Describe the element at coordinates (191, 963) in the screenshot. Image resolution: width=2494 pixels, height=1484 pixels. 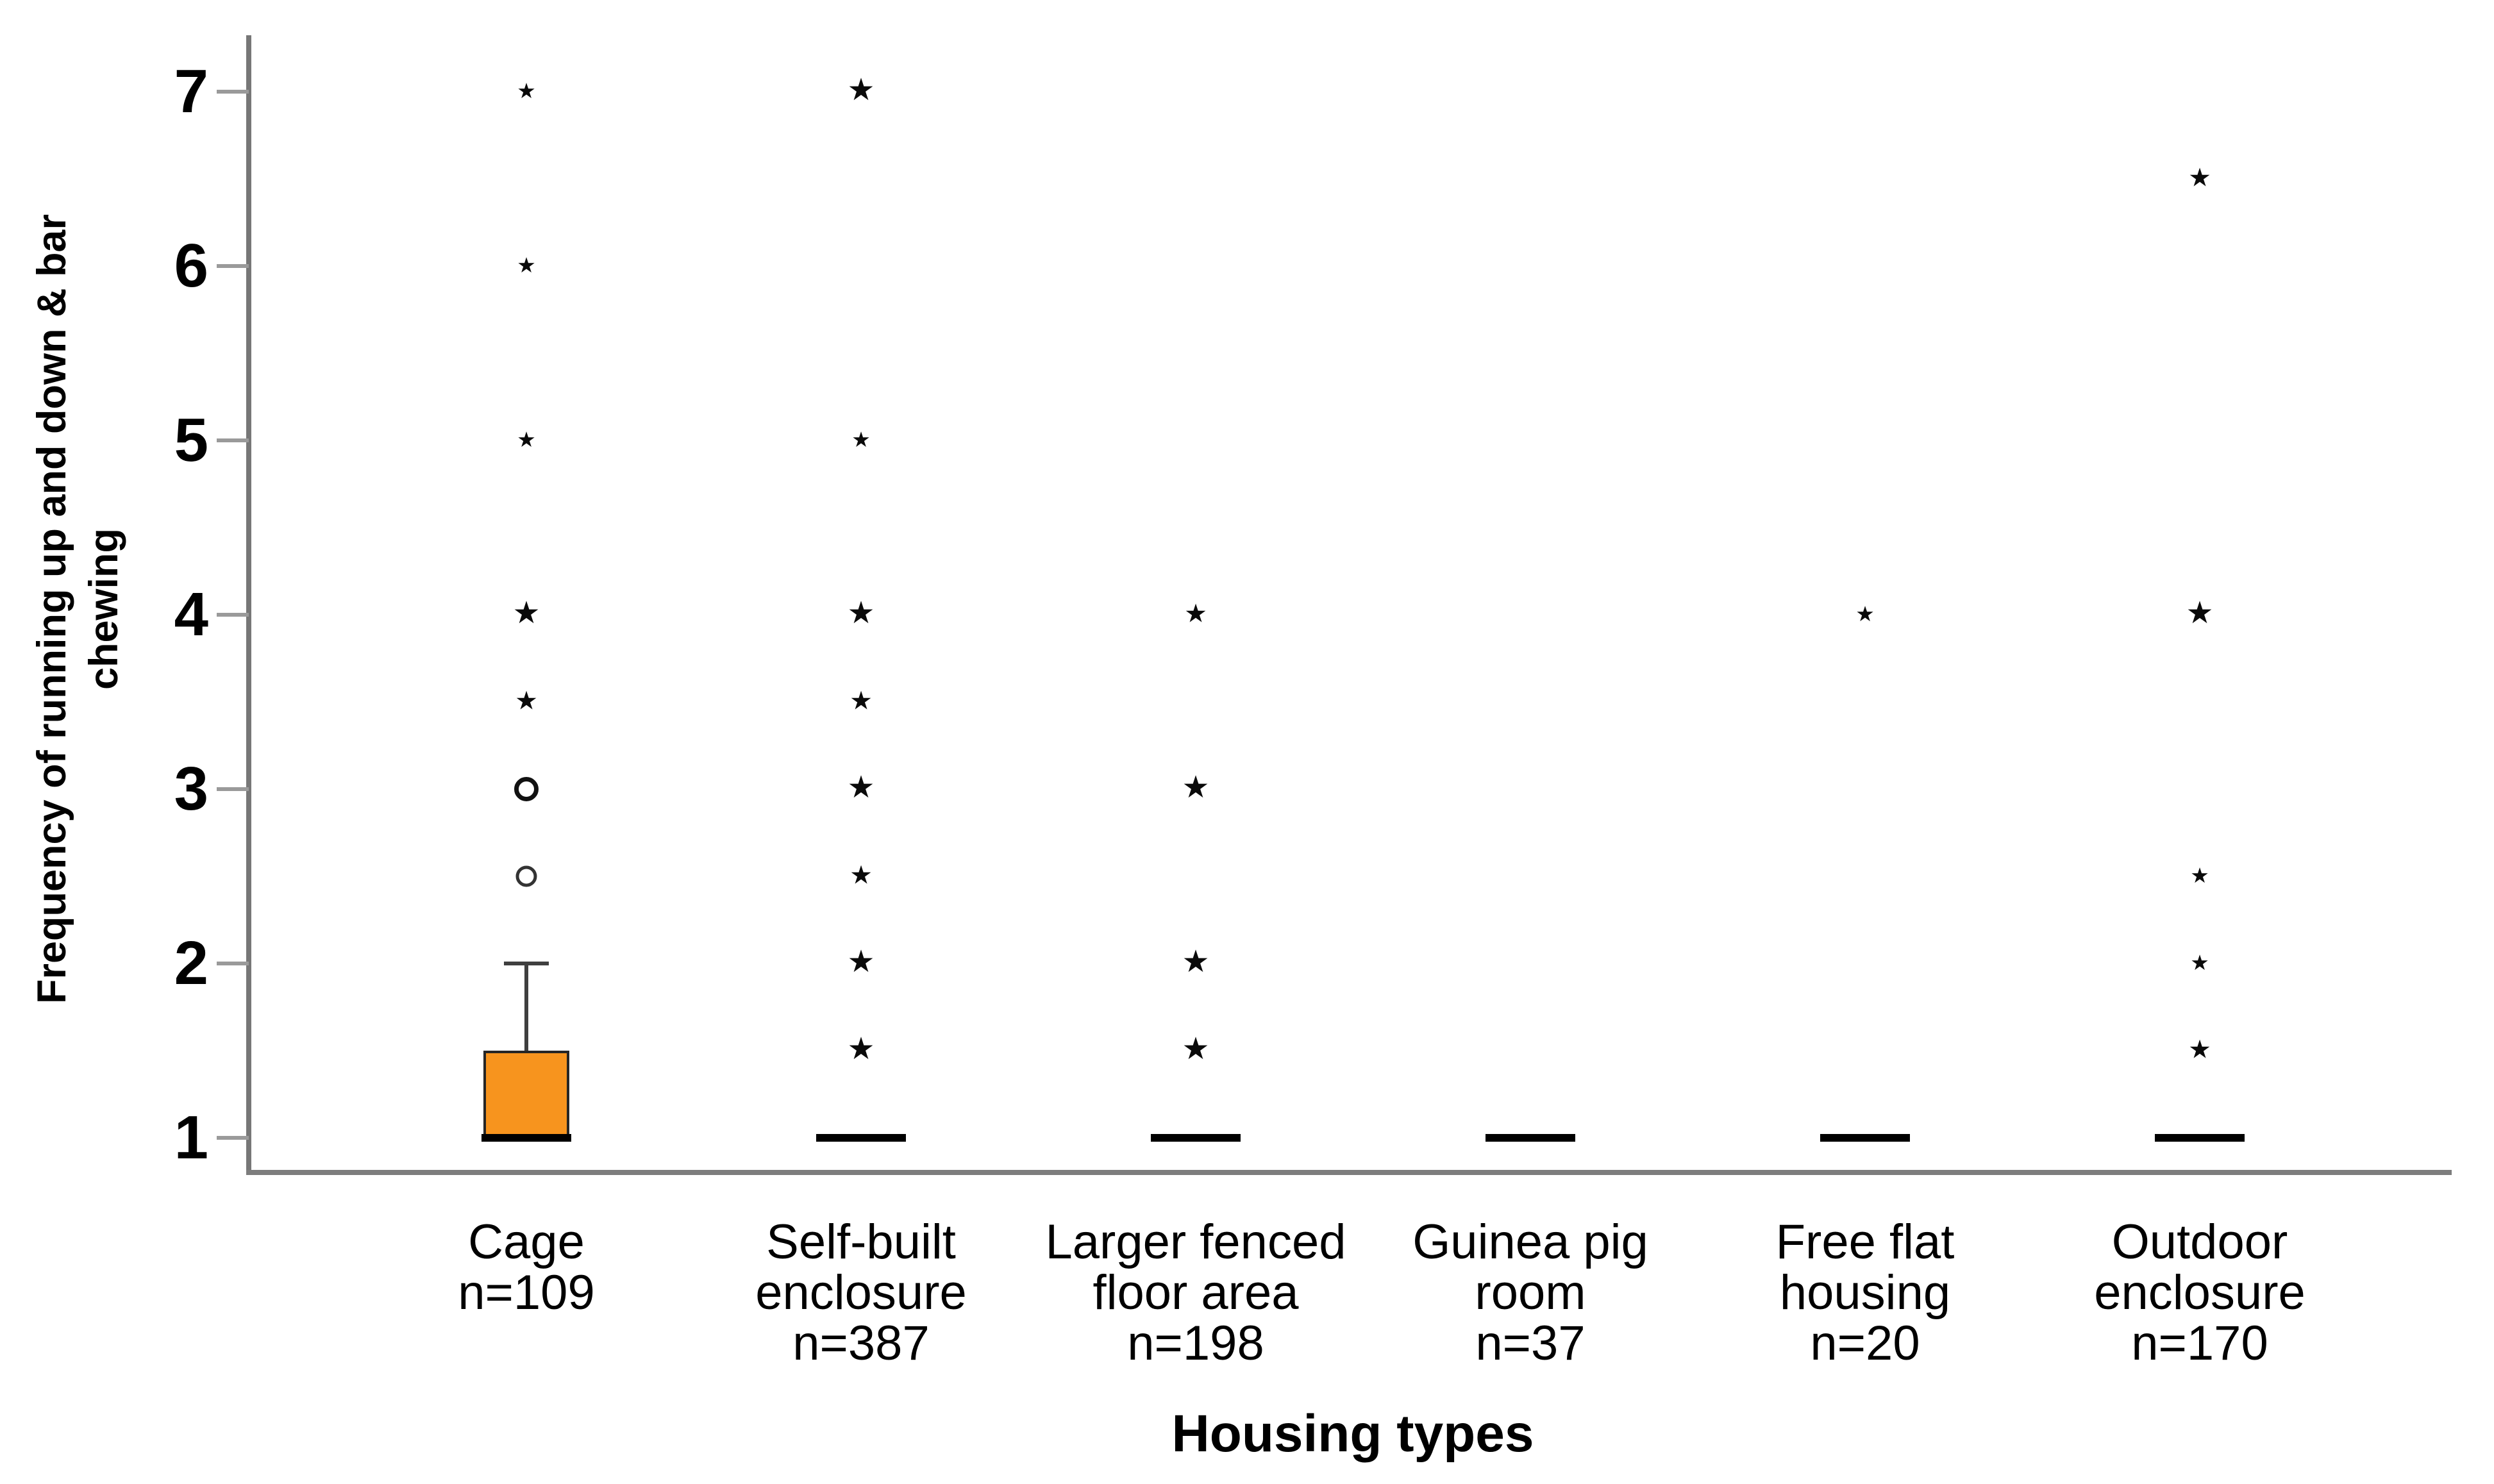
I see `y-tick-label: 2` at that location.